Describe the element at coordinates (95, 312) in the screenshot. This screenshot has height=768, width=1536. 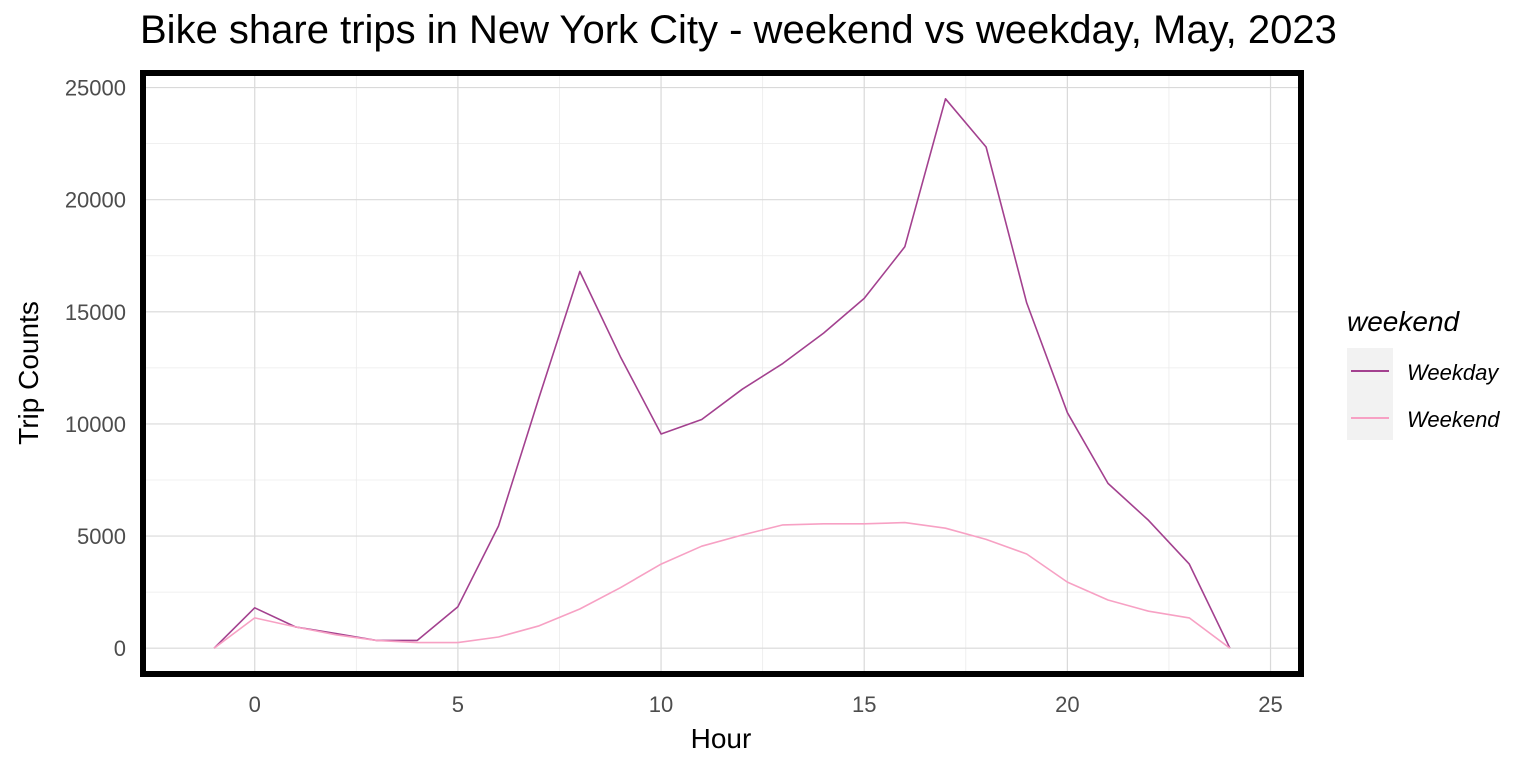
I see `y-tick-label: 15000` at that location.